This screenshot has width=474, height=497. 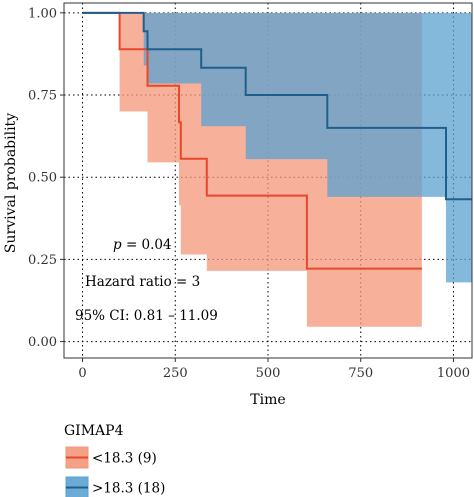 I want to click on y-tick-label-2: 0.50, so click(x=42, y=178).